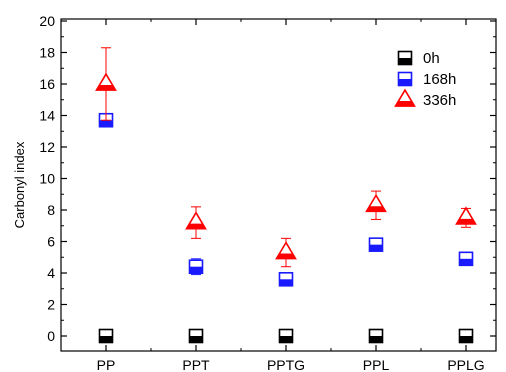  What do you see at coordinates (196, 364) in the screenshot?
I see `x-tick-label: PPT` at bounding box center [196, 364].